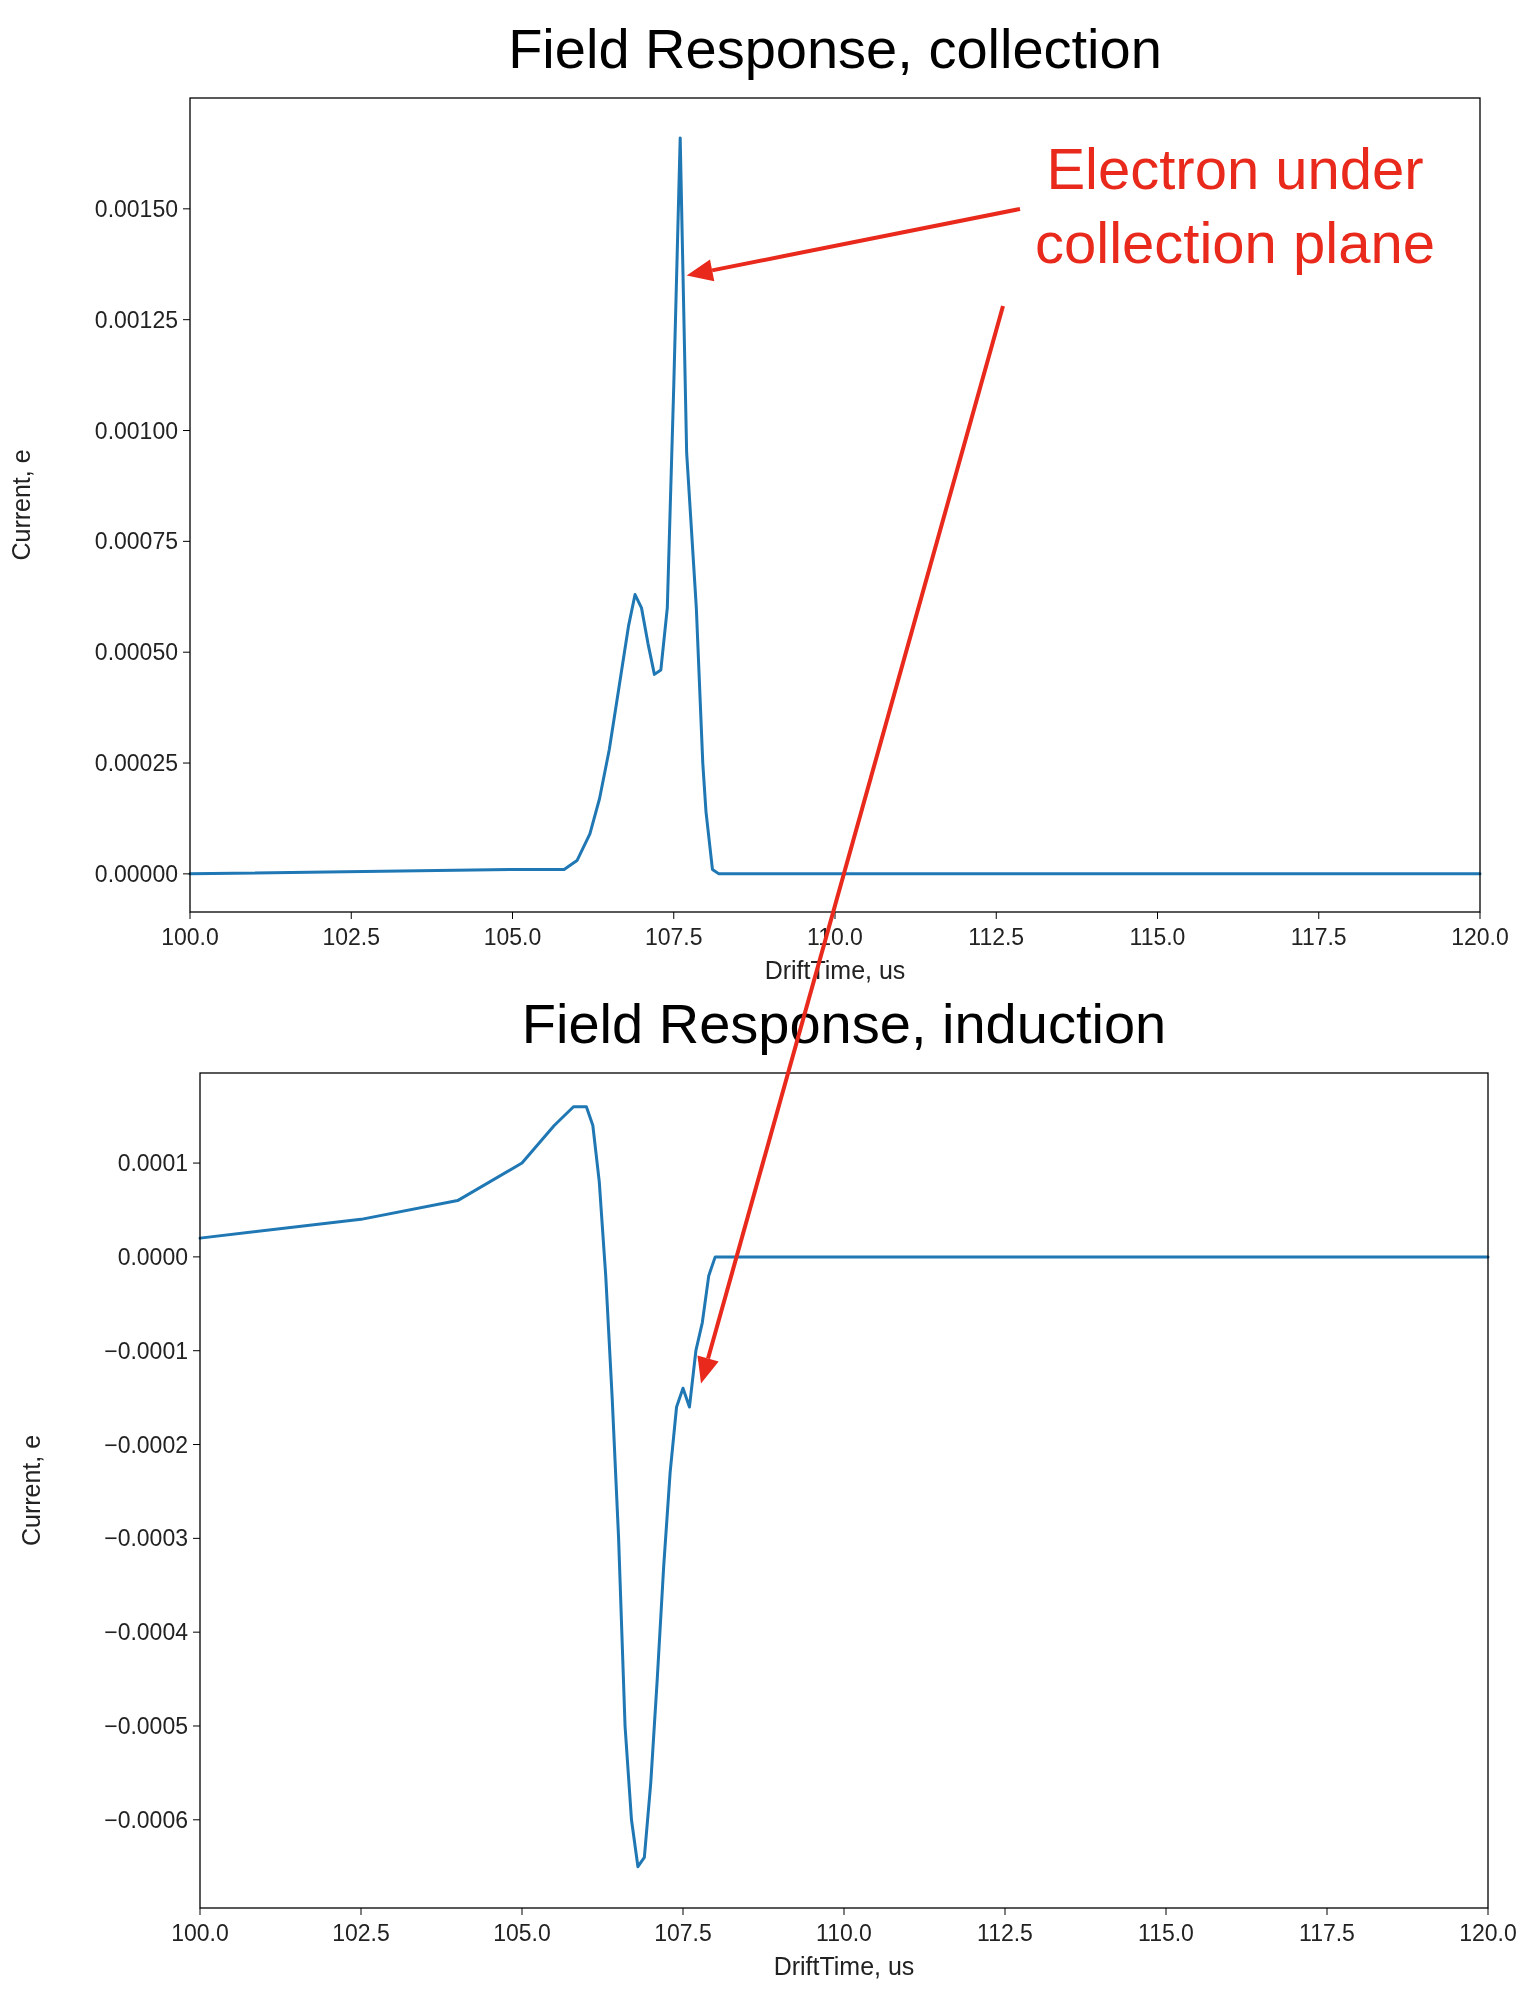 This screenshot has height=2001, width=1526. What do you see at coordinates (136, 763) in the screenshot?
I see `y-tick-label: 0.00025` at bounding box center [136, 763].